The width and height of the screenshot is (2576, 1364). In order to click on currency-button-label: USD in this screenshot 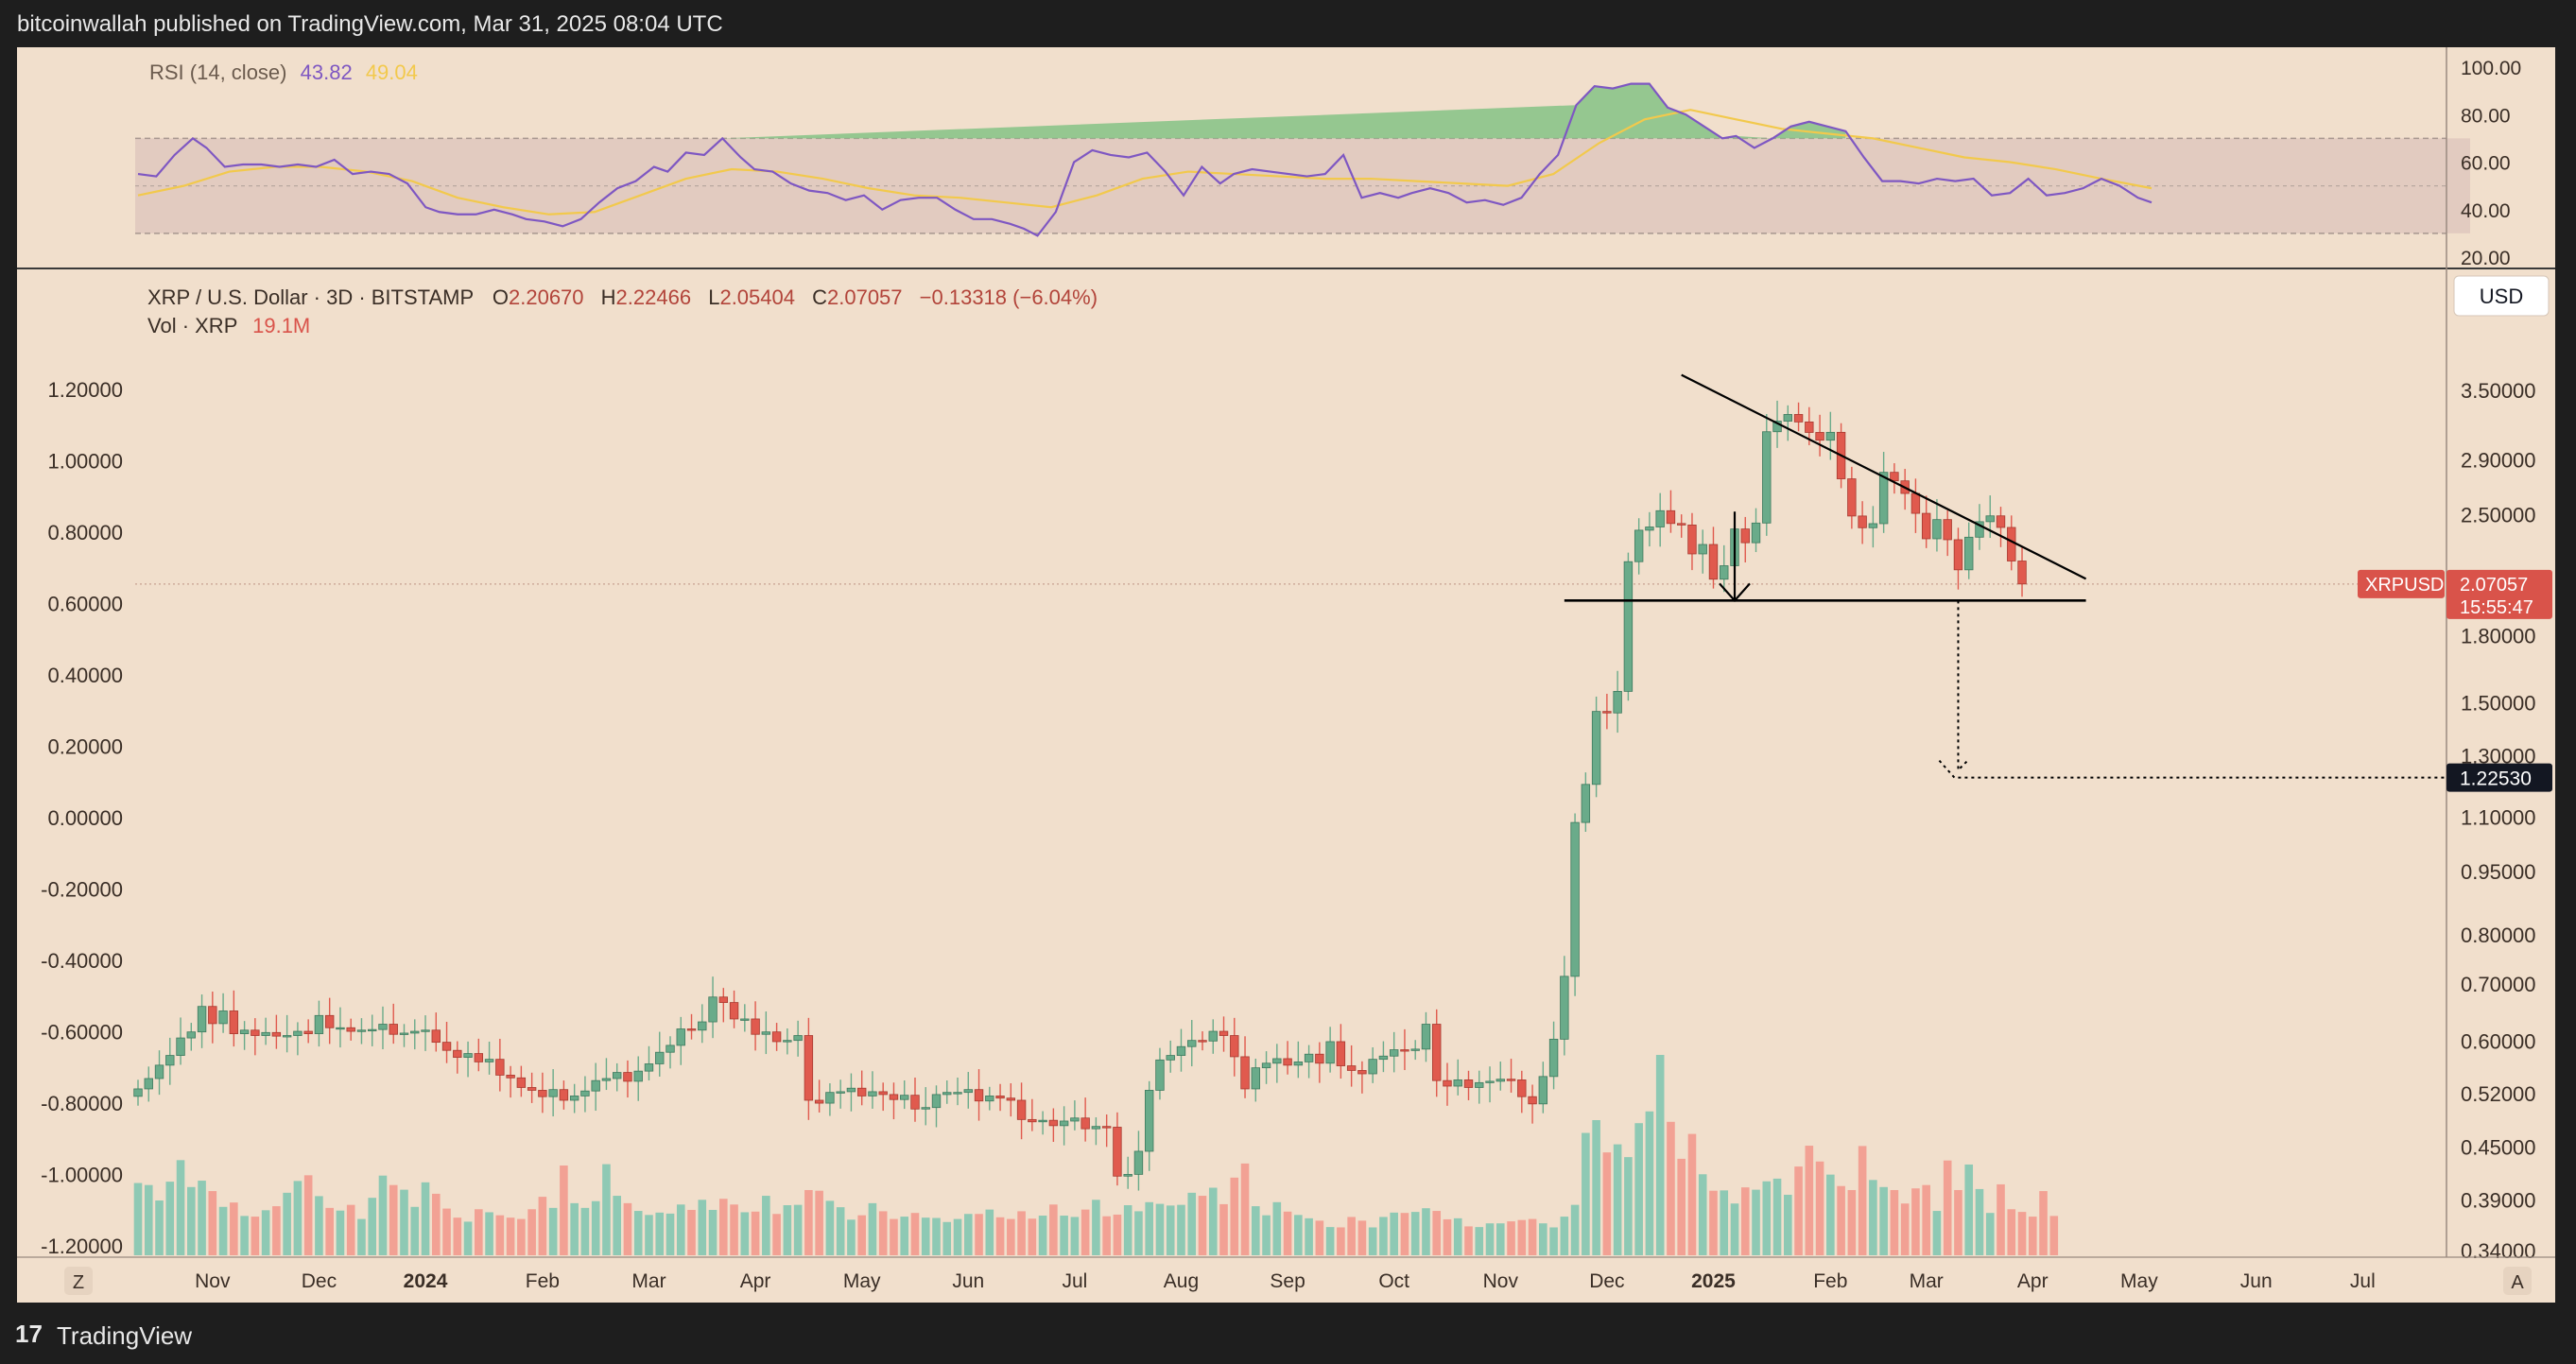, I will do `click(2501, 296)`.